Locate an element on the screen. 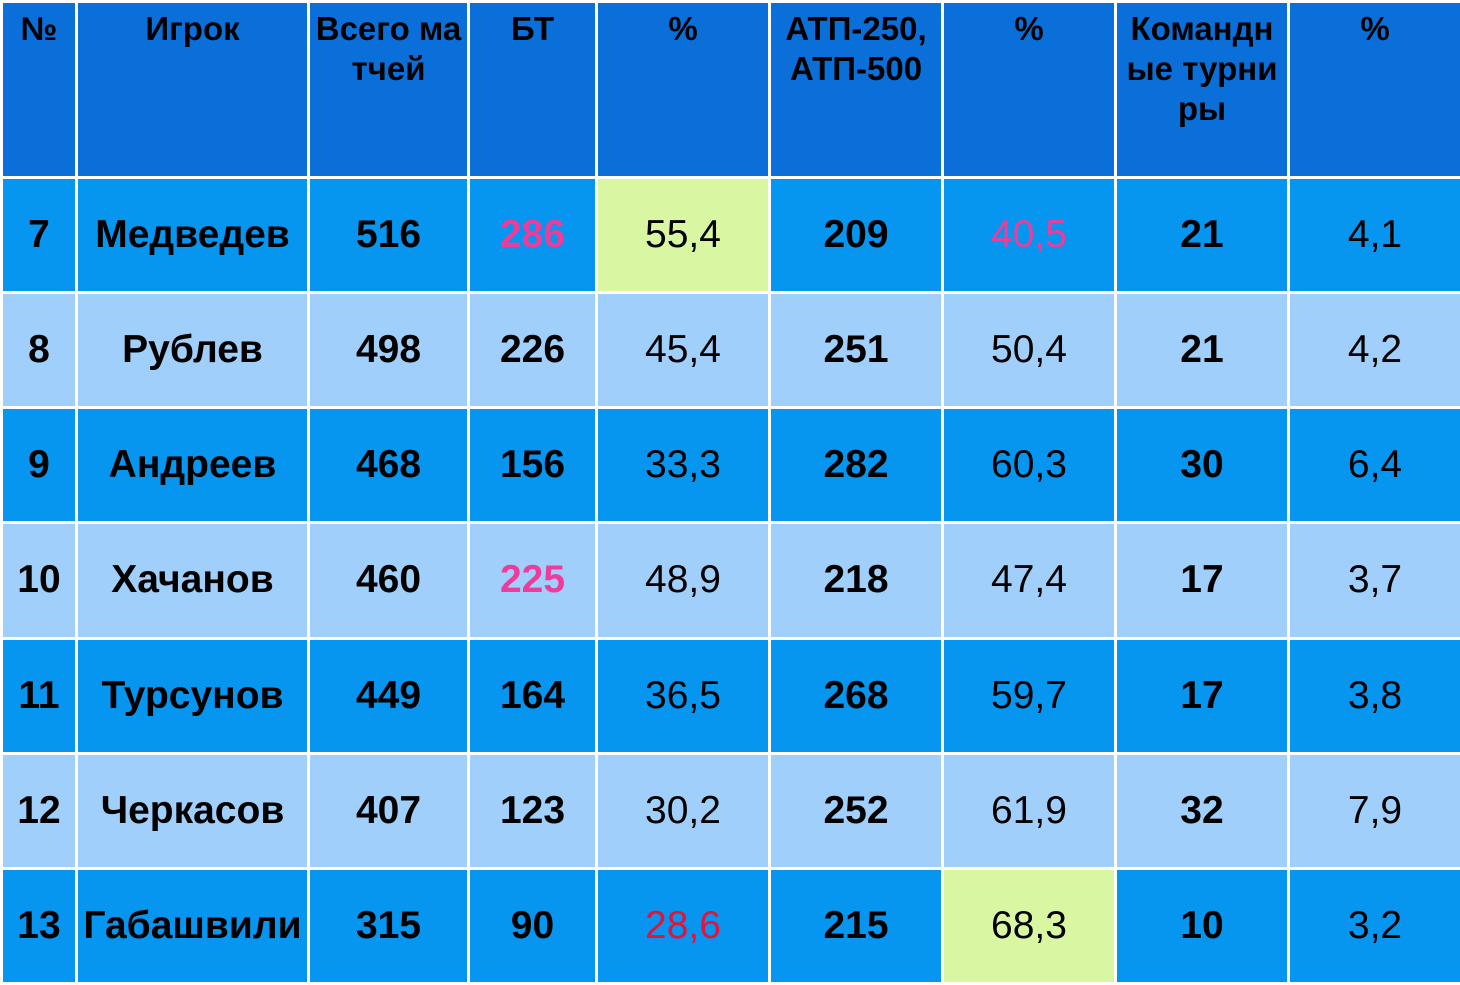 The width and height of the screenshot is (1460, 985). table-cell: 164 is located at coordinates (532, 695).